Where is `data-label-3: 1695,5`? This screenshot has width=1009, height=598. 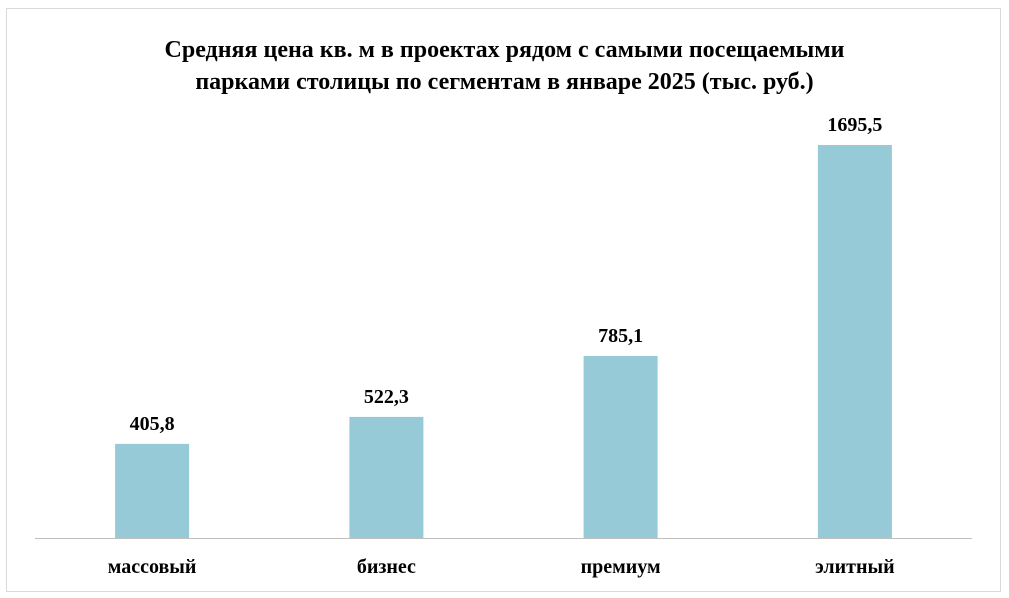 data-label-3: 1695,5 is located at coordinates (854, 125).